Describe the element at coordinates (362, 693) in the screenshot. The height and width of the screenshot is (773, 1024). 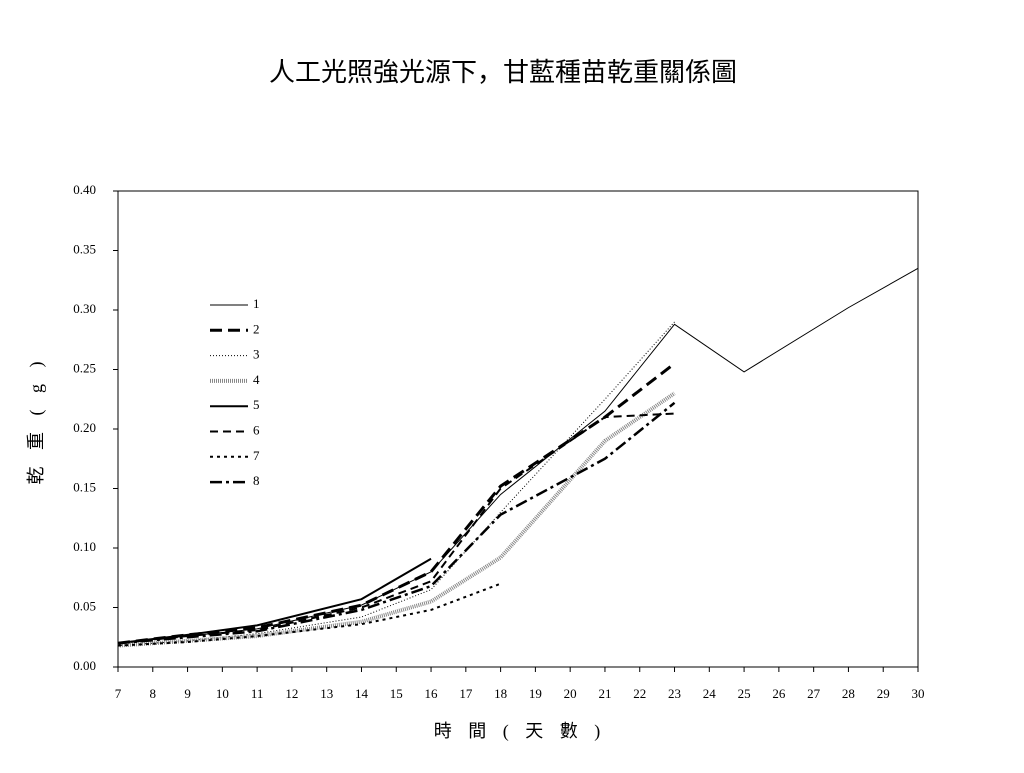
I see `x-tick-label: 14` at that location.